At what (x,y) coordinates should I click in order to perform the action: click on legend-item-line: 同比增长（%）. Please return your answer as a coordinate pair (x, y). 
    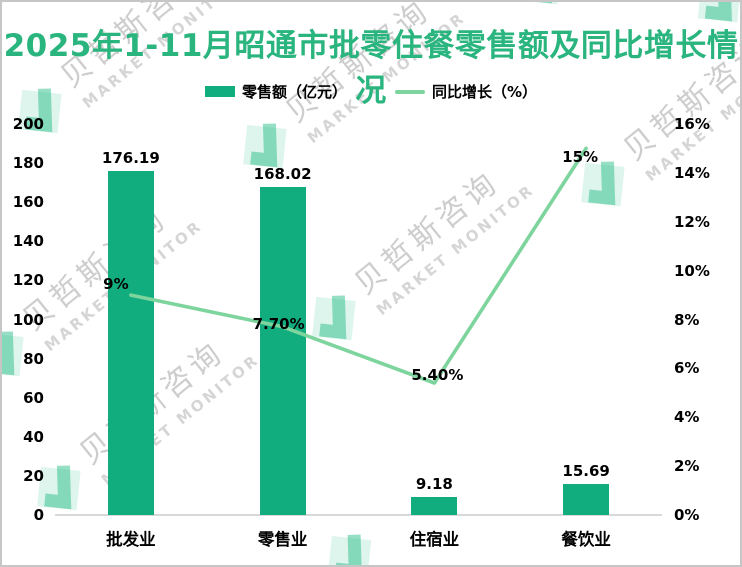
    Looking at the image, I should click on (466, 91).